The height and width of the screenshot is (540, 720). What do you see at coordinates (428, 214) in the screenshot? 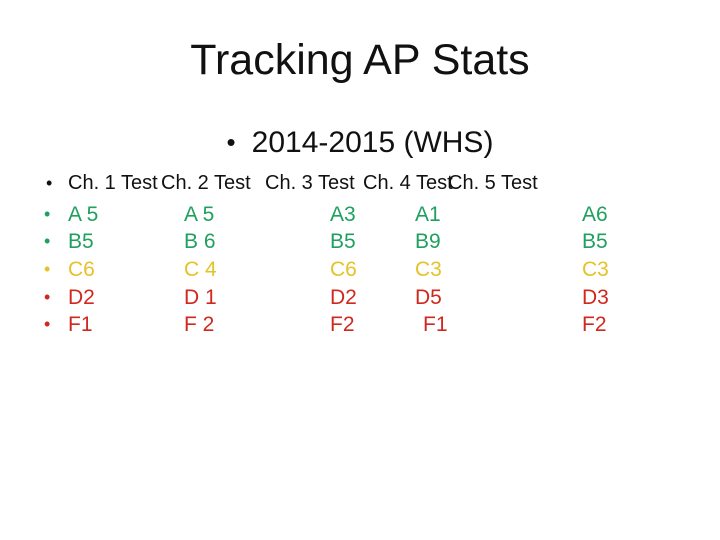
I see `grade-cell: A1` at bounding box center [428, 214].